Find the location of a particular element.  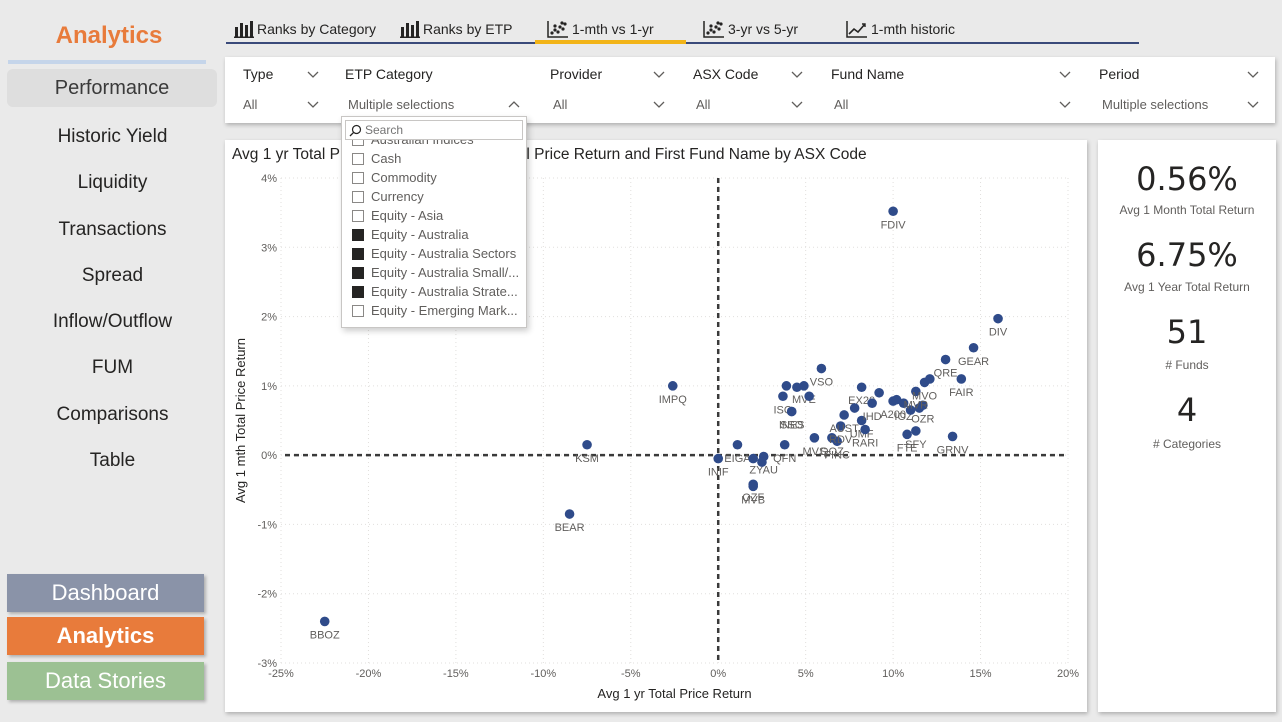

y-tick-label: 4% is located at coordinates (269, 179).